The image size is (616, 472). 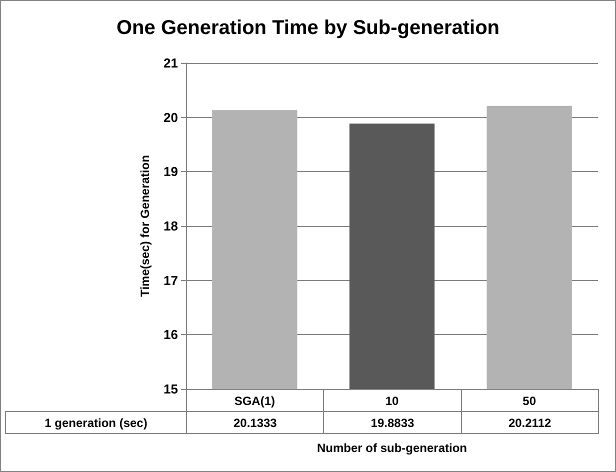 What do you see at coordinates (308, 28) in the screenshot?
I see `chart-title: One Generation Time by Sub-generation` at bounding box center [308, 28].